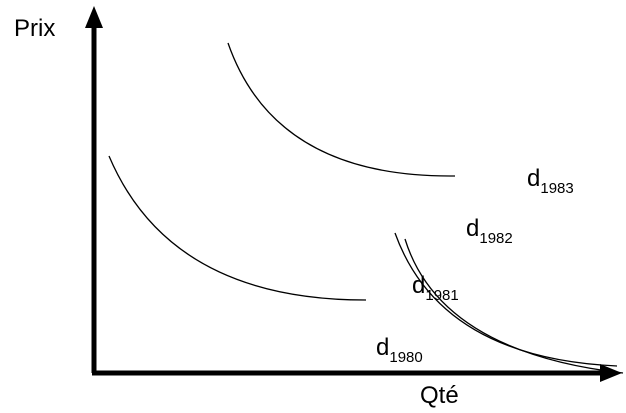  Describe the element at coordinates (399, 350) in the screenshot. I see `curve-label-1980: d1980` at that location.